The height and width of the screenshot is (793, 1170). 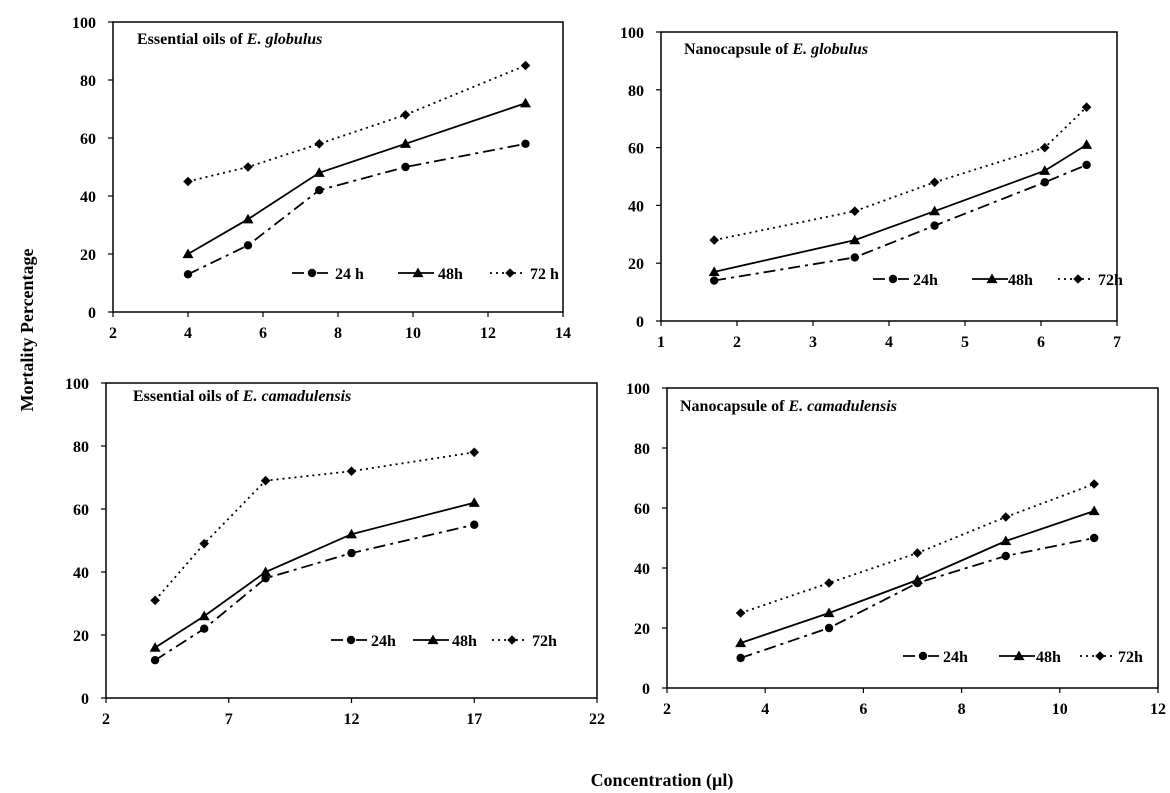 I want to click on series-48h, so click(x=356, y=178).